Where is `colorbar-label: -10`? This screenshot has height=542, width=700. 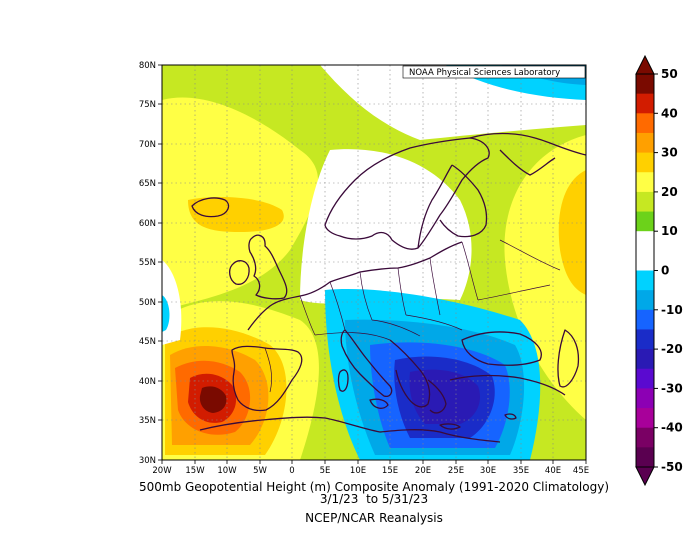 colorbar-label: -10 is located at coordinates (672, 310).